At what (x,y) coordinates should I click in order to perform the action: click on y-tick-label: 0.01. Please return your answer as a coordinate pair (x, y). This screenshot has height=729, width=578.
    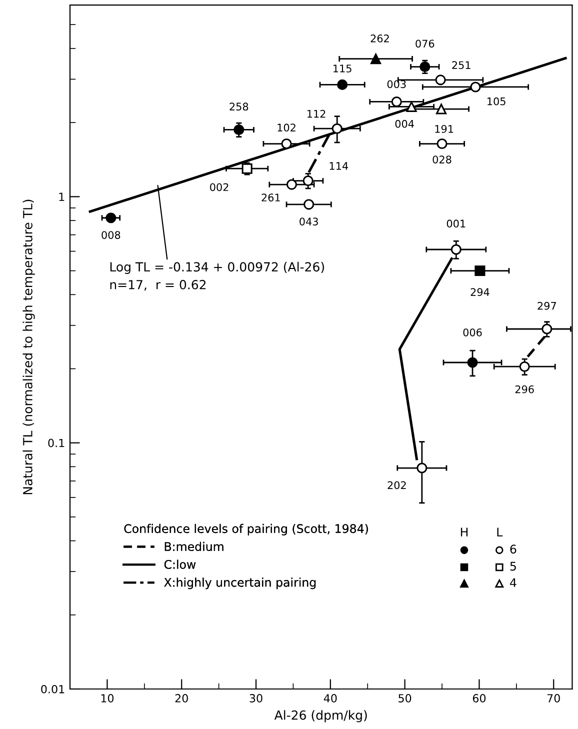
    Looking at the image, I should click on (52, 689).